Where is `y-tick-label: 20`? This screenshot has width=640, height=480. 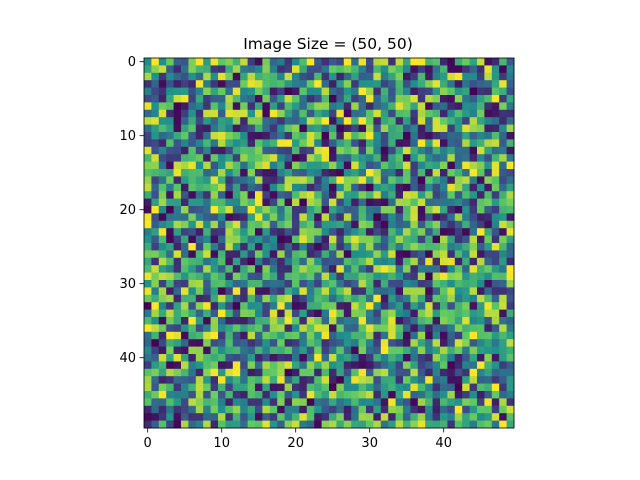
y-tick-label: 20 is located at coordinates (127, 210).